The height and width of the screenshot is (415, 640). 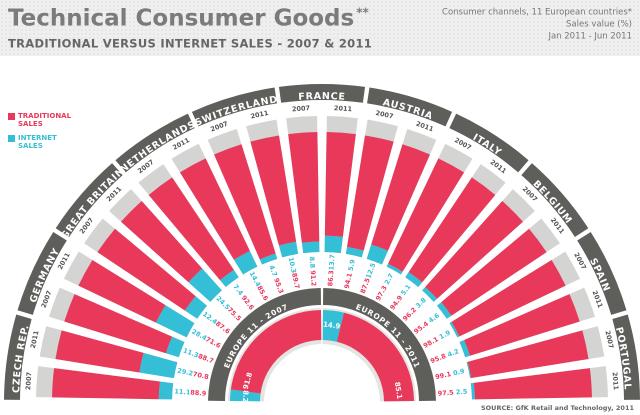 What do you see at coordinates (558, 408) in the screenshot?
I see `source: SOURCE: GfK Retail and Technology, 2011` at bounding box center [558, 408].